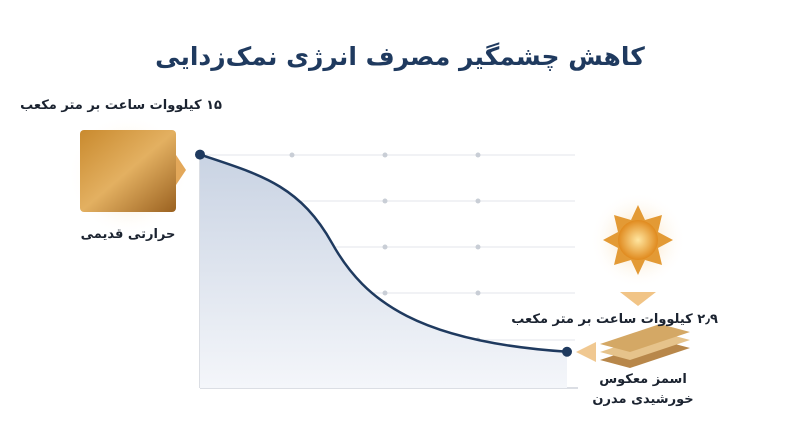  Describe the element at coordinates (400, 56) in the screenshot. I see `chart-title: کاهش چشمگیر مصرف انرژی نمک‌زدایی` at that location.